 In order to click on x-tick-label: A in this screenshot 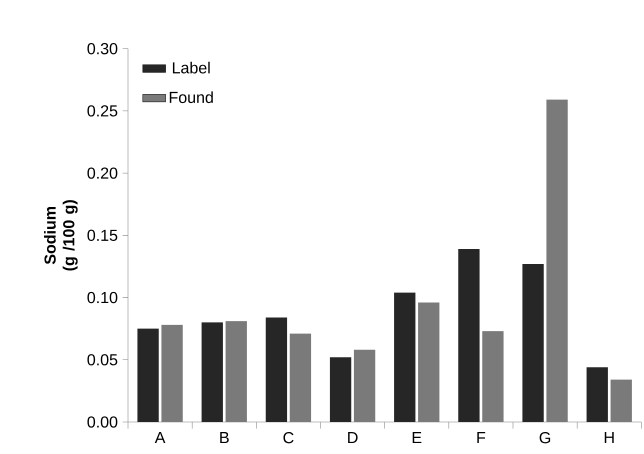, I will do `click(160, 438)`.